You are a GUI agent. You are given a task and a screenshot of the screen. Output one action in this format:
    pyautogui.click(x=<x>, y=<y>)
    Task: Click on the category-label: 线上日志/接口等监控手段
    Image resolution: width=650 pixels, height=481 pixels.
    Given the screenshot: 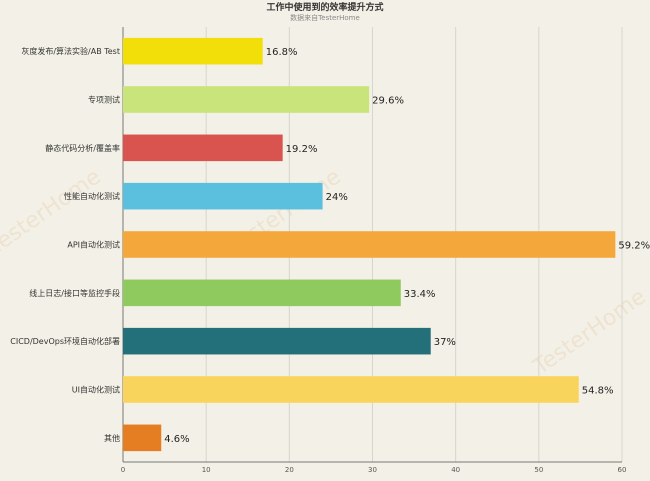 What is the action you would take?
    pyautogui.click(x=74, y=293)
    